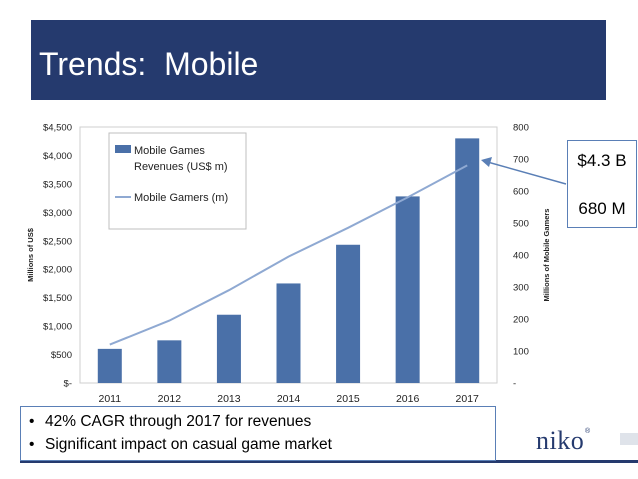 This screenshot has width=638, height=479. I want to click on y2-tick-label: 400, so click(521, 256).